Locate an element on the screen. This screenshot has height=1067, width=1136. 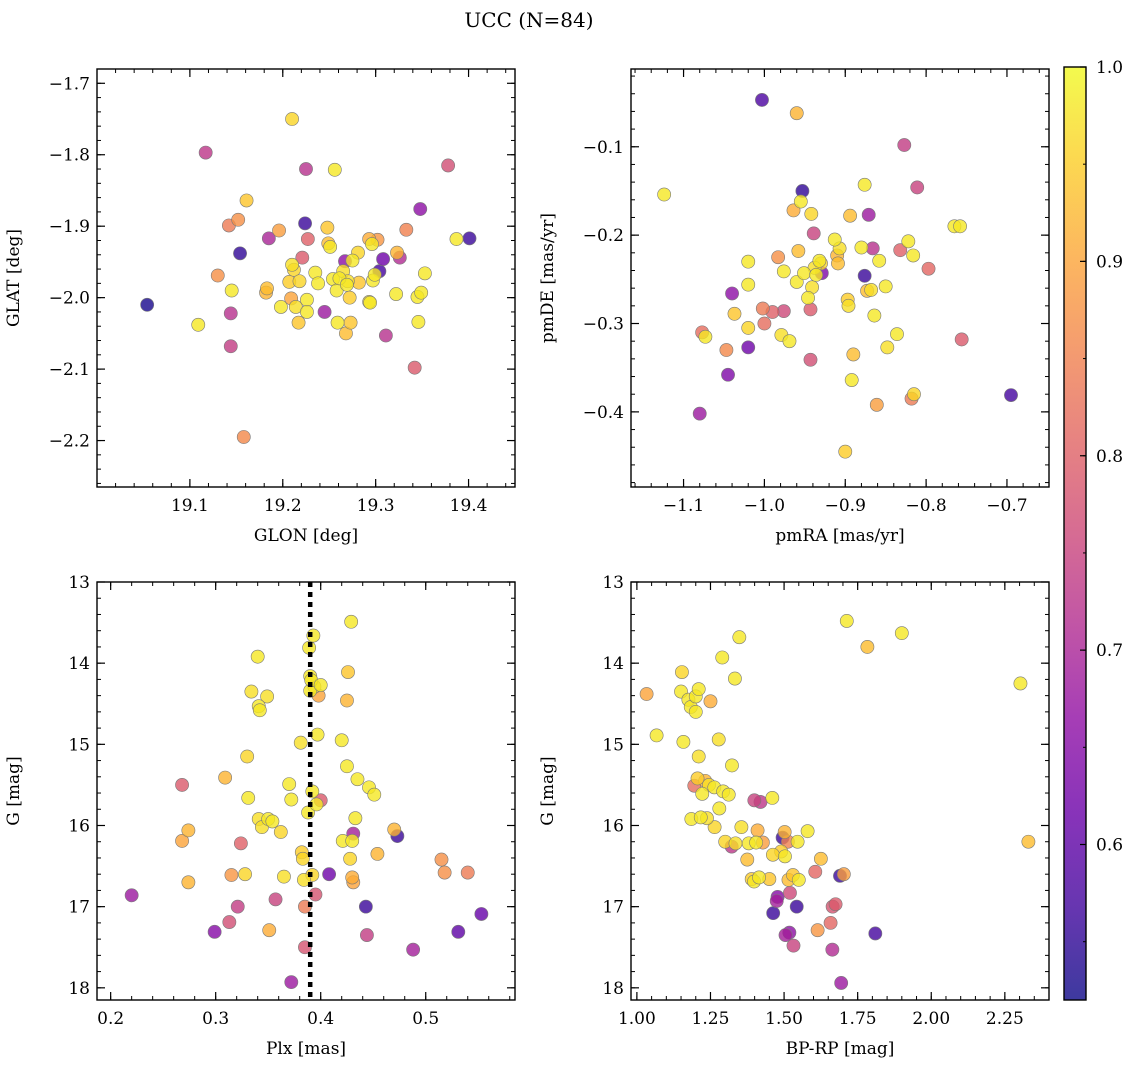
axes-frame is located at coordinates (840, 791).